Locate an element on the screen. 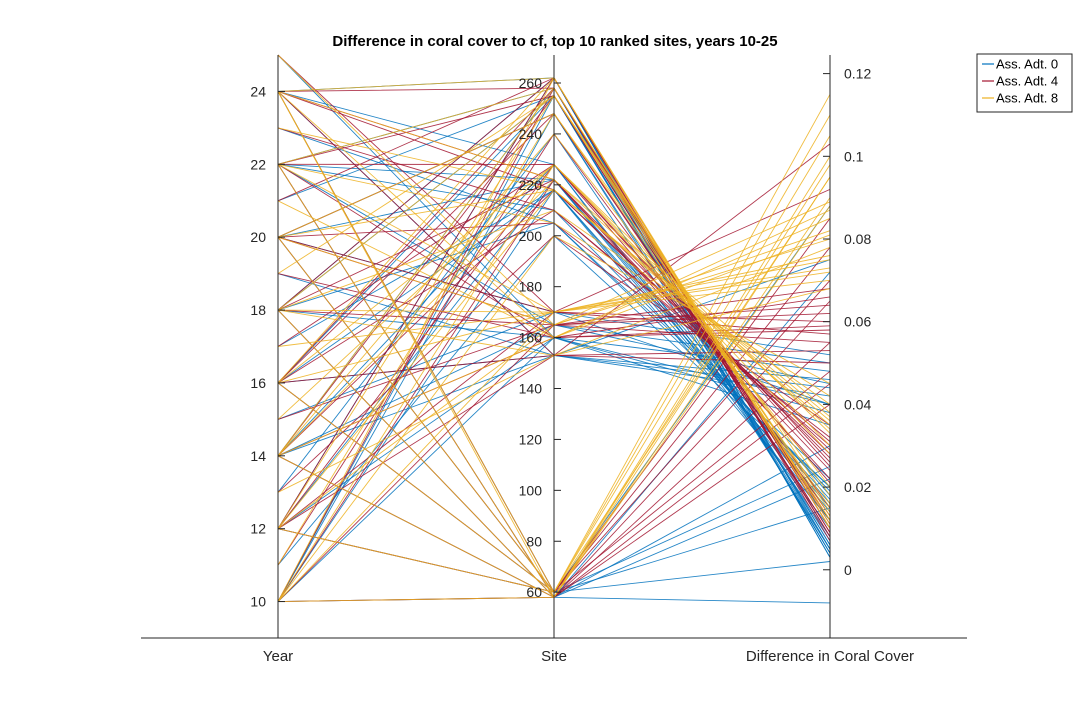 The width and height of the screenshot is (1079, 719). axis-1-tick-label-4: 16 is located at coordinates (258, 383).